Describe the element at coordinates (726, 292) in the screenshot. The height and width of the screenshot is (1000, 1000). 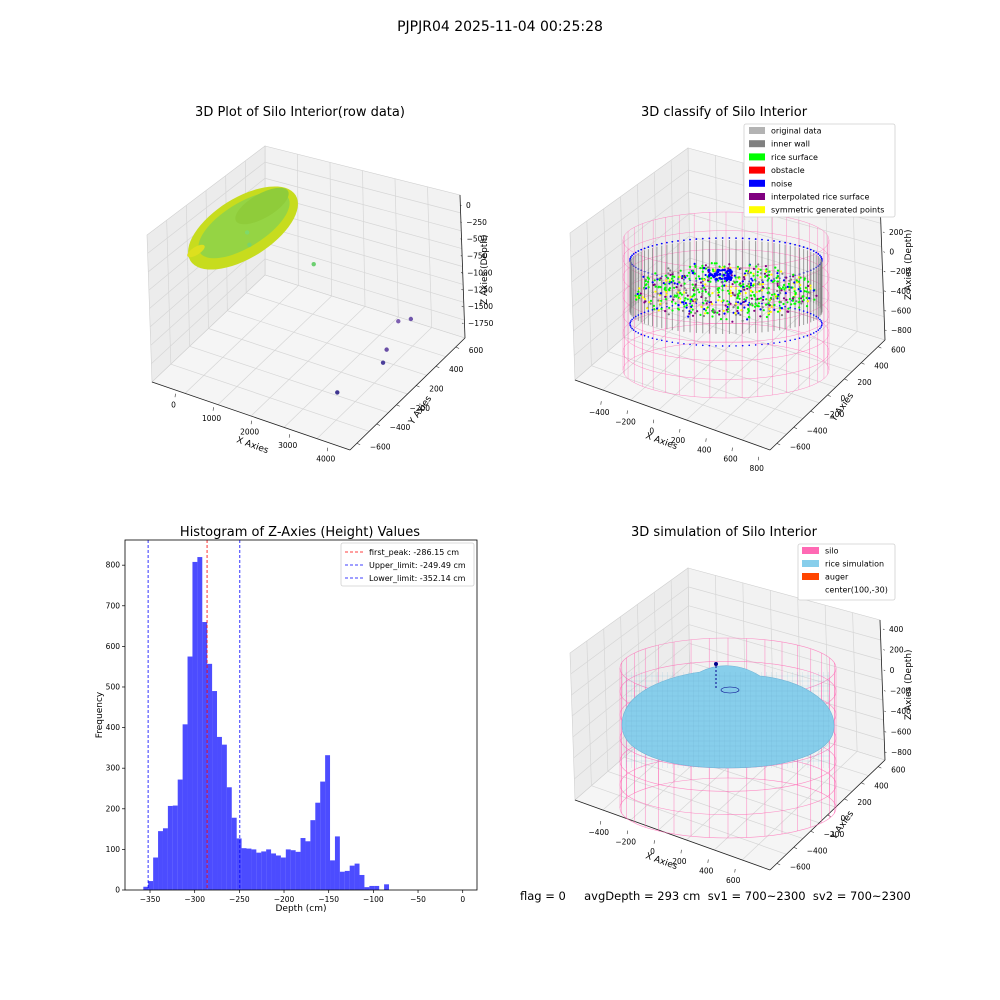
I see `classify-plot-point-cloud` at that location.